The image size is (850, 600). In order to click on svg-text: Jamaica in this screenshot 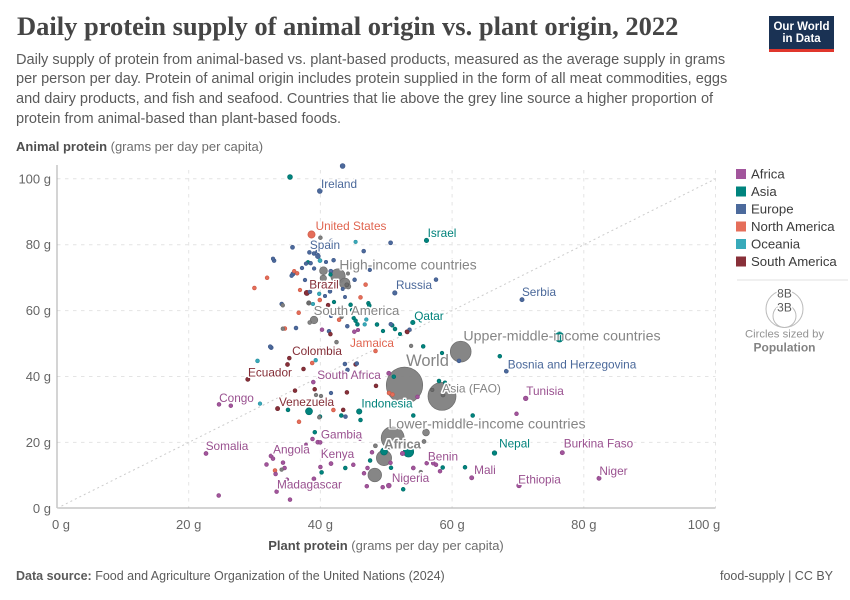, I will do `click(372, 343)`.